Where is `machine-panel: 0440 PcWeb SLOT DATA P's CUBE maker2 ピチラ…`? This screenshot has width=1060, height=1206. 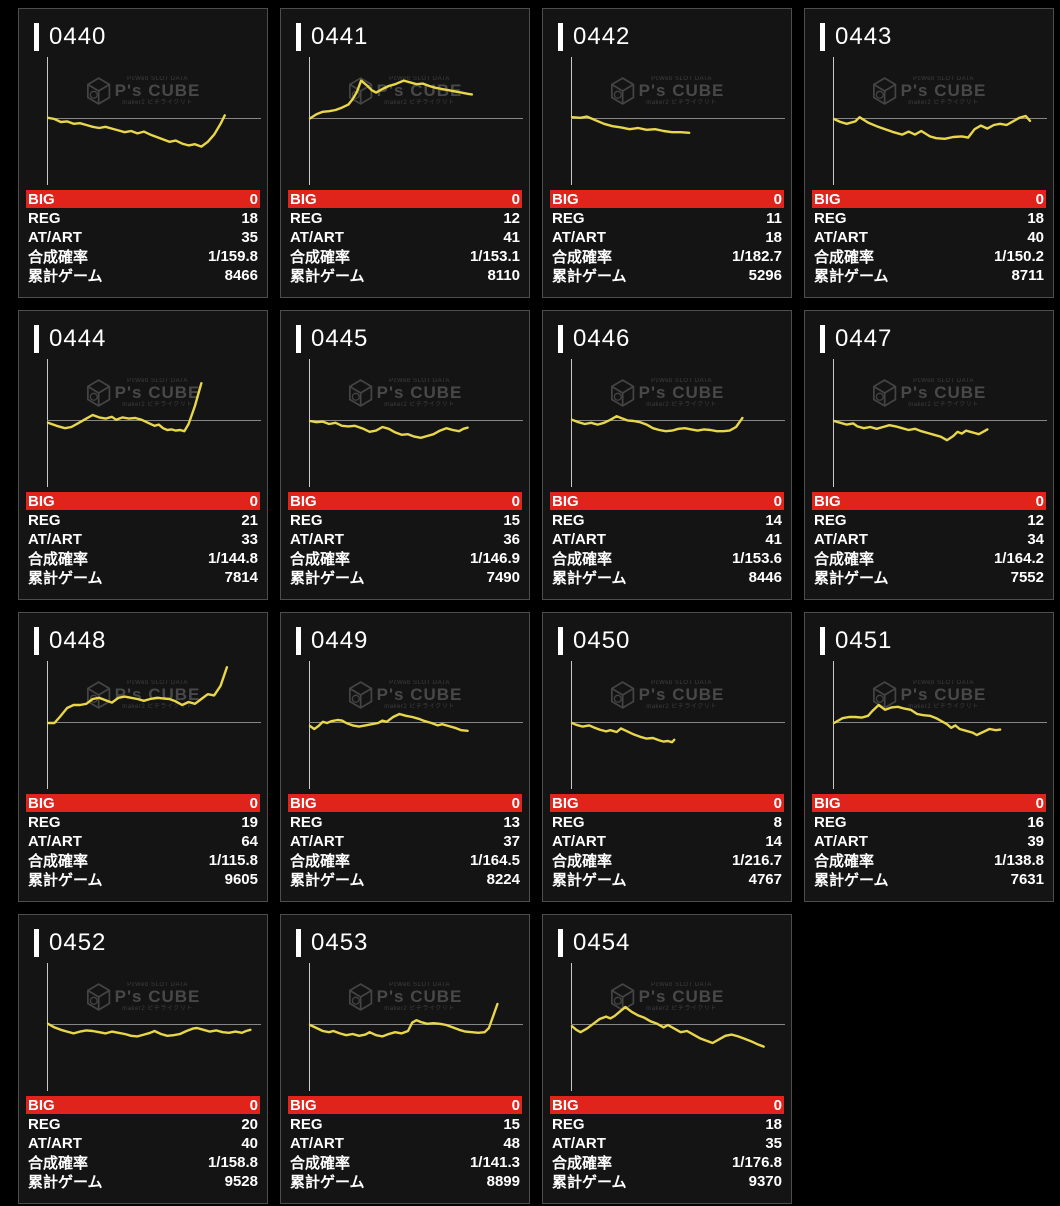
machine-panel: 0440 PcWeb SLOT DATA P's CUBE maker2 ピチラ… is located at coordinates (143, 153).